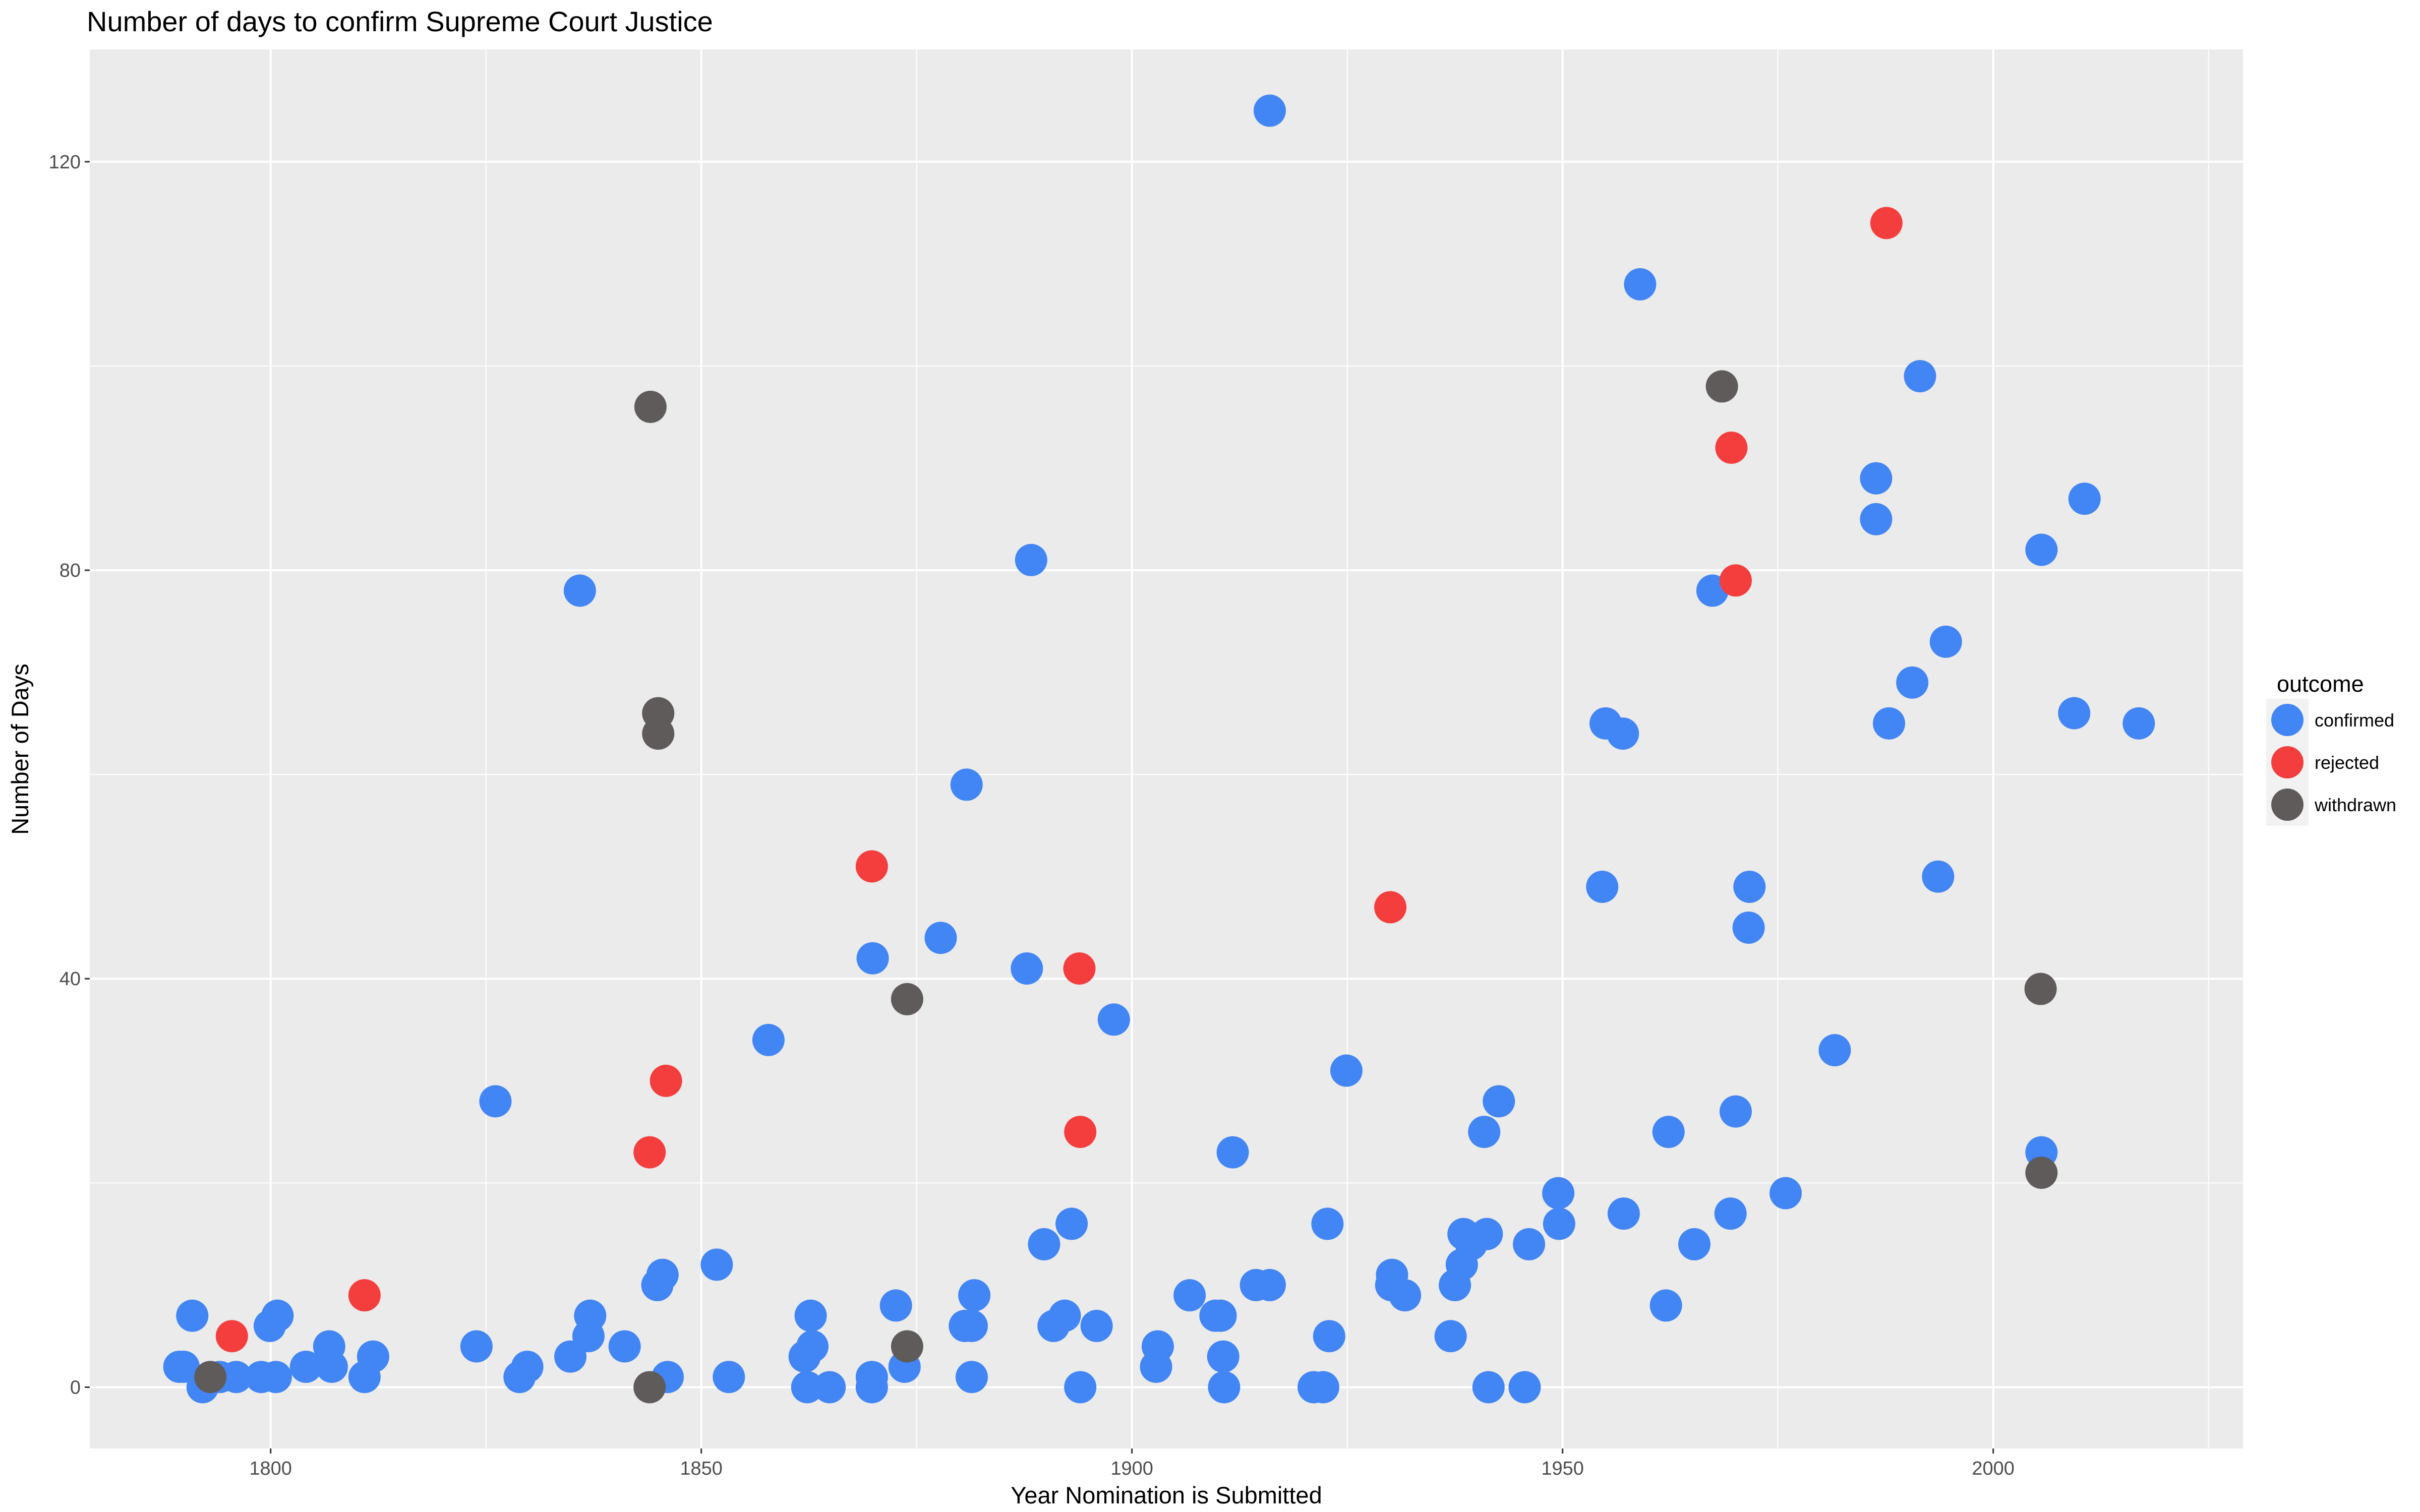 The width and height of the screenshot is (2420, 1512). What do you see at coordinates (2321, 684) in the screenshot?
I see `legend-title: outcome` at bounding box center [2321, 684].